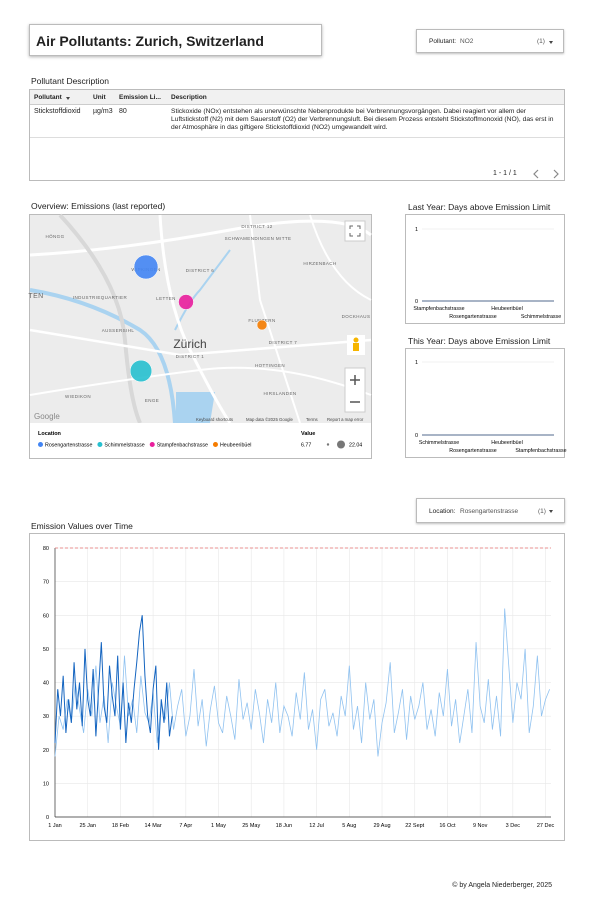 This screenshot has width=594, height=903. What do you see at coordinates (502, 885) in the screenshot?
I see `footer: © by Angela Niederberger, 2025` at bounding box center [502, 885].